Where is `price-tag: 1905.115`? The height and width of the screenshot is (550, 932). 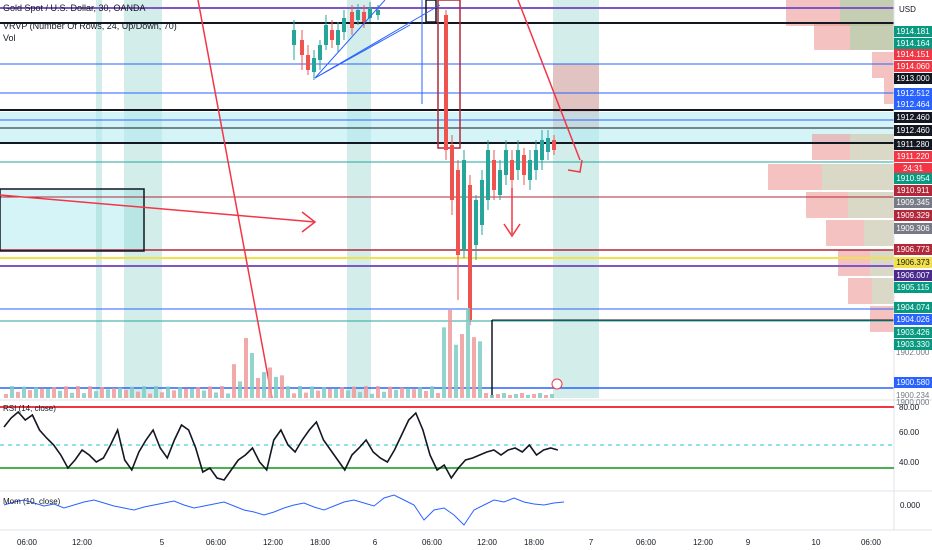
price-tag: 1905.115 is located at coordinates (913, 287).